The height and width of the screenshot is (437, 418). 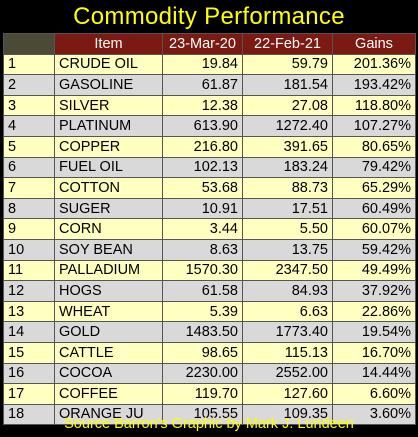 I want to click on rank-cell: 1, so click(x=29, y=64).